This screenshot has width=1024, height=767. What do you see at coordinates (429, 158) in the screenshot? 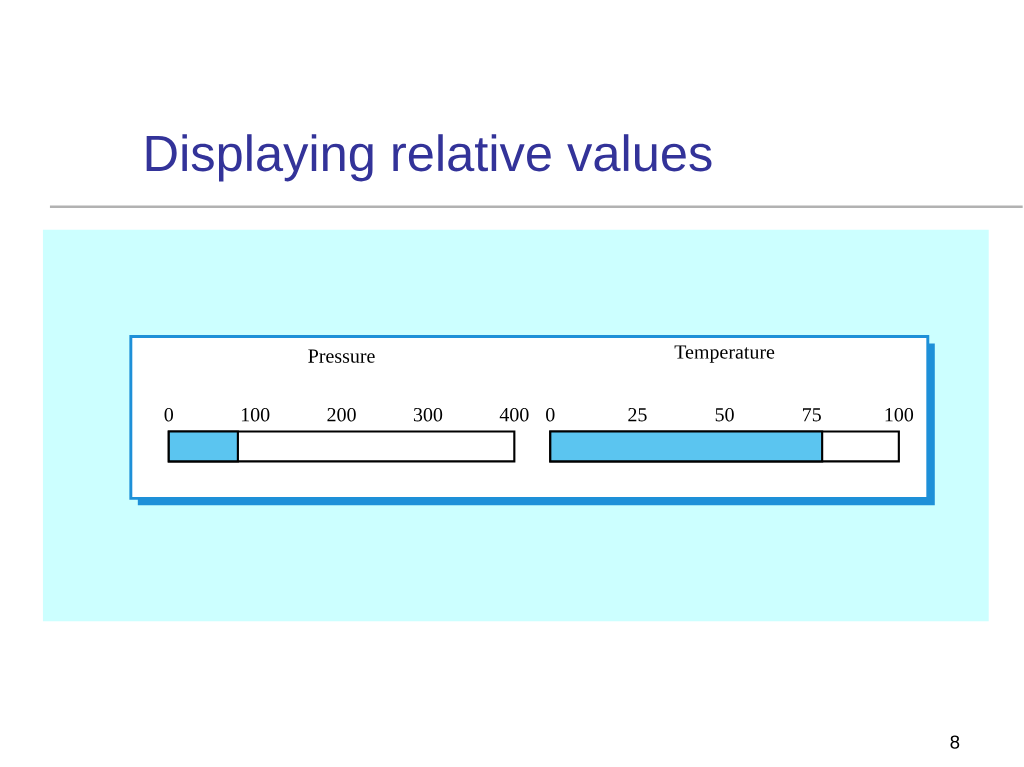
I see `text: Displaying relative values` at bounding box center [429, 158].